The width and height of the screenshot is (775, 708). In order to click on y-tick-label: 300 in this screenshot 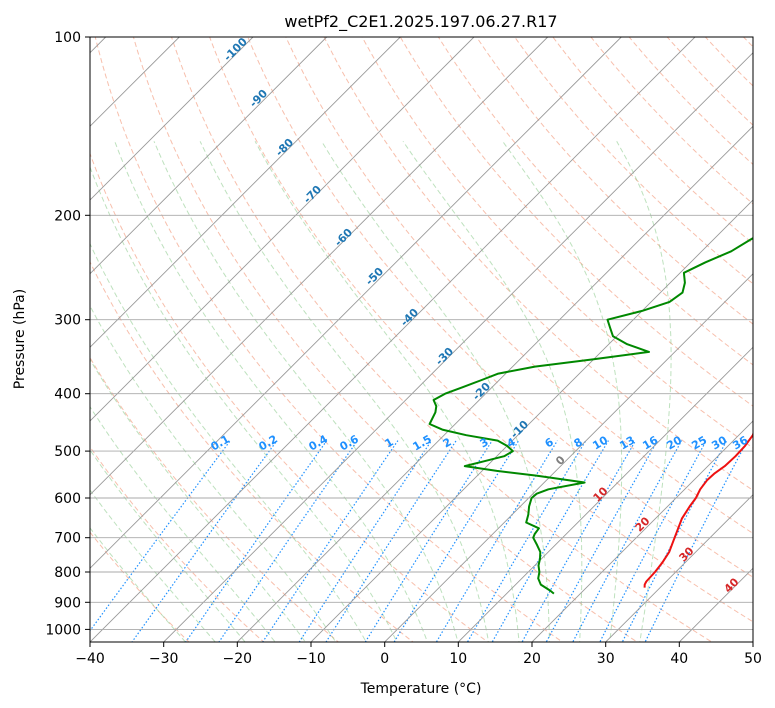, I will do `click(67, 321)`.